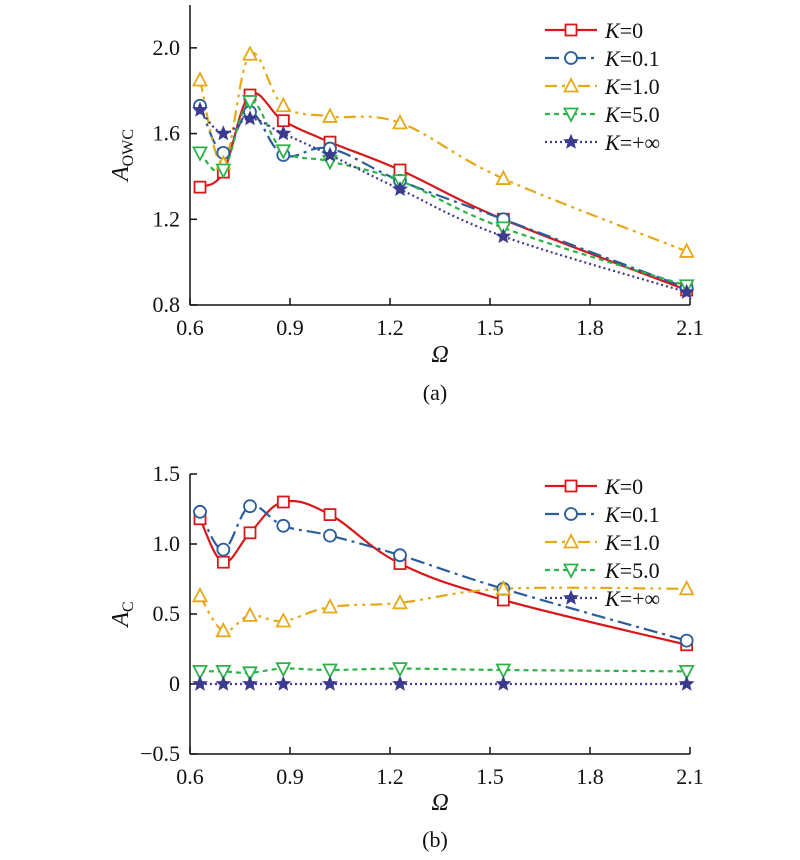 Image resolution: width=800 pixels, height=860 pixels. What do you see at coordinates (167, 47) in the screenshot?
I see `y-tick-label: 2.0` at bounding box center [167, 47].